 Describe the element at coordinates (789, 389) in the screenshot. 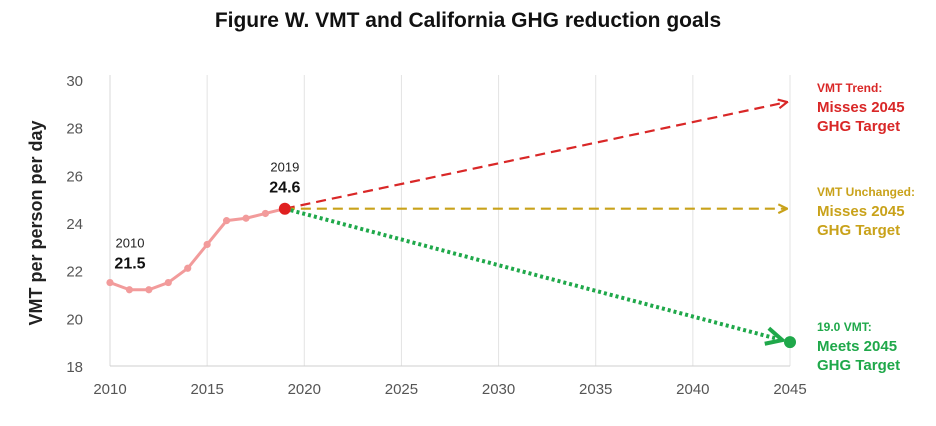

I see `x-tick-2045: 2045` at that location.